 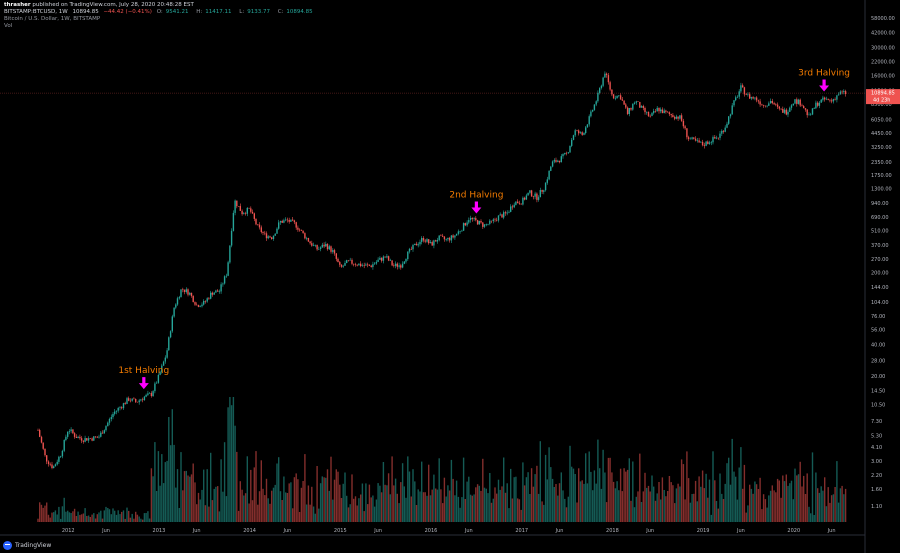 What do you see at coordinates (881, 176) in the screenshot?
I see `y-tick-label: 1750.00` at bounding box center [881, 176].